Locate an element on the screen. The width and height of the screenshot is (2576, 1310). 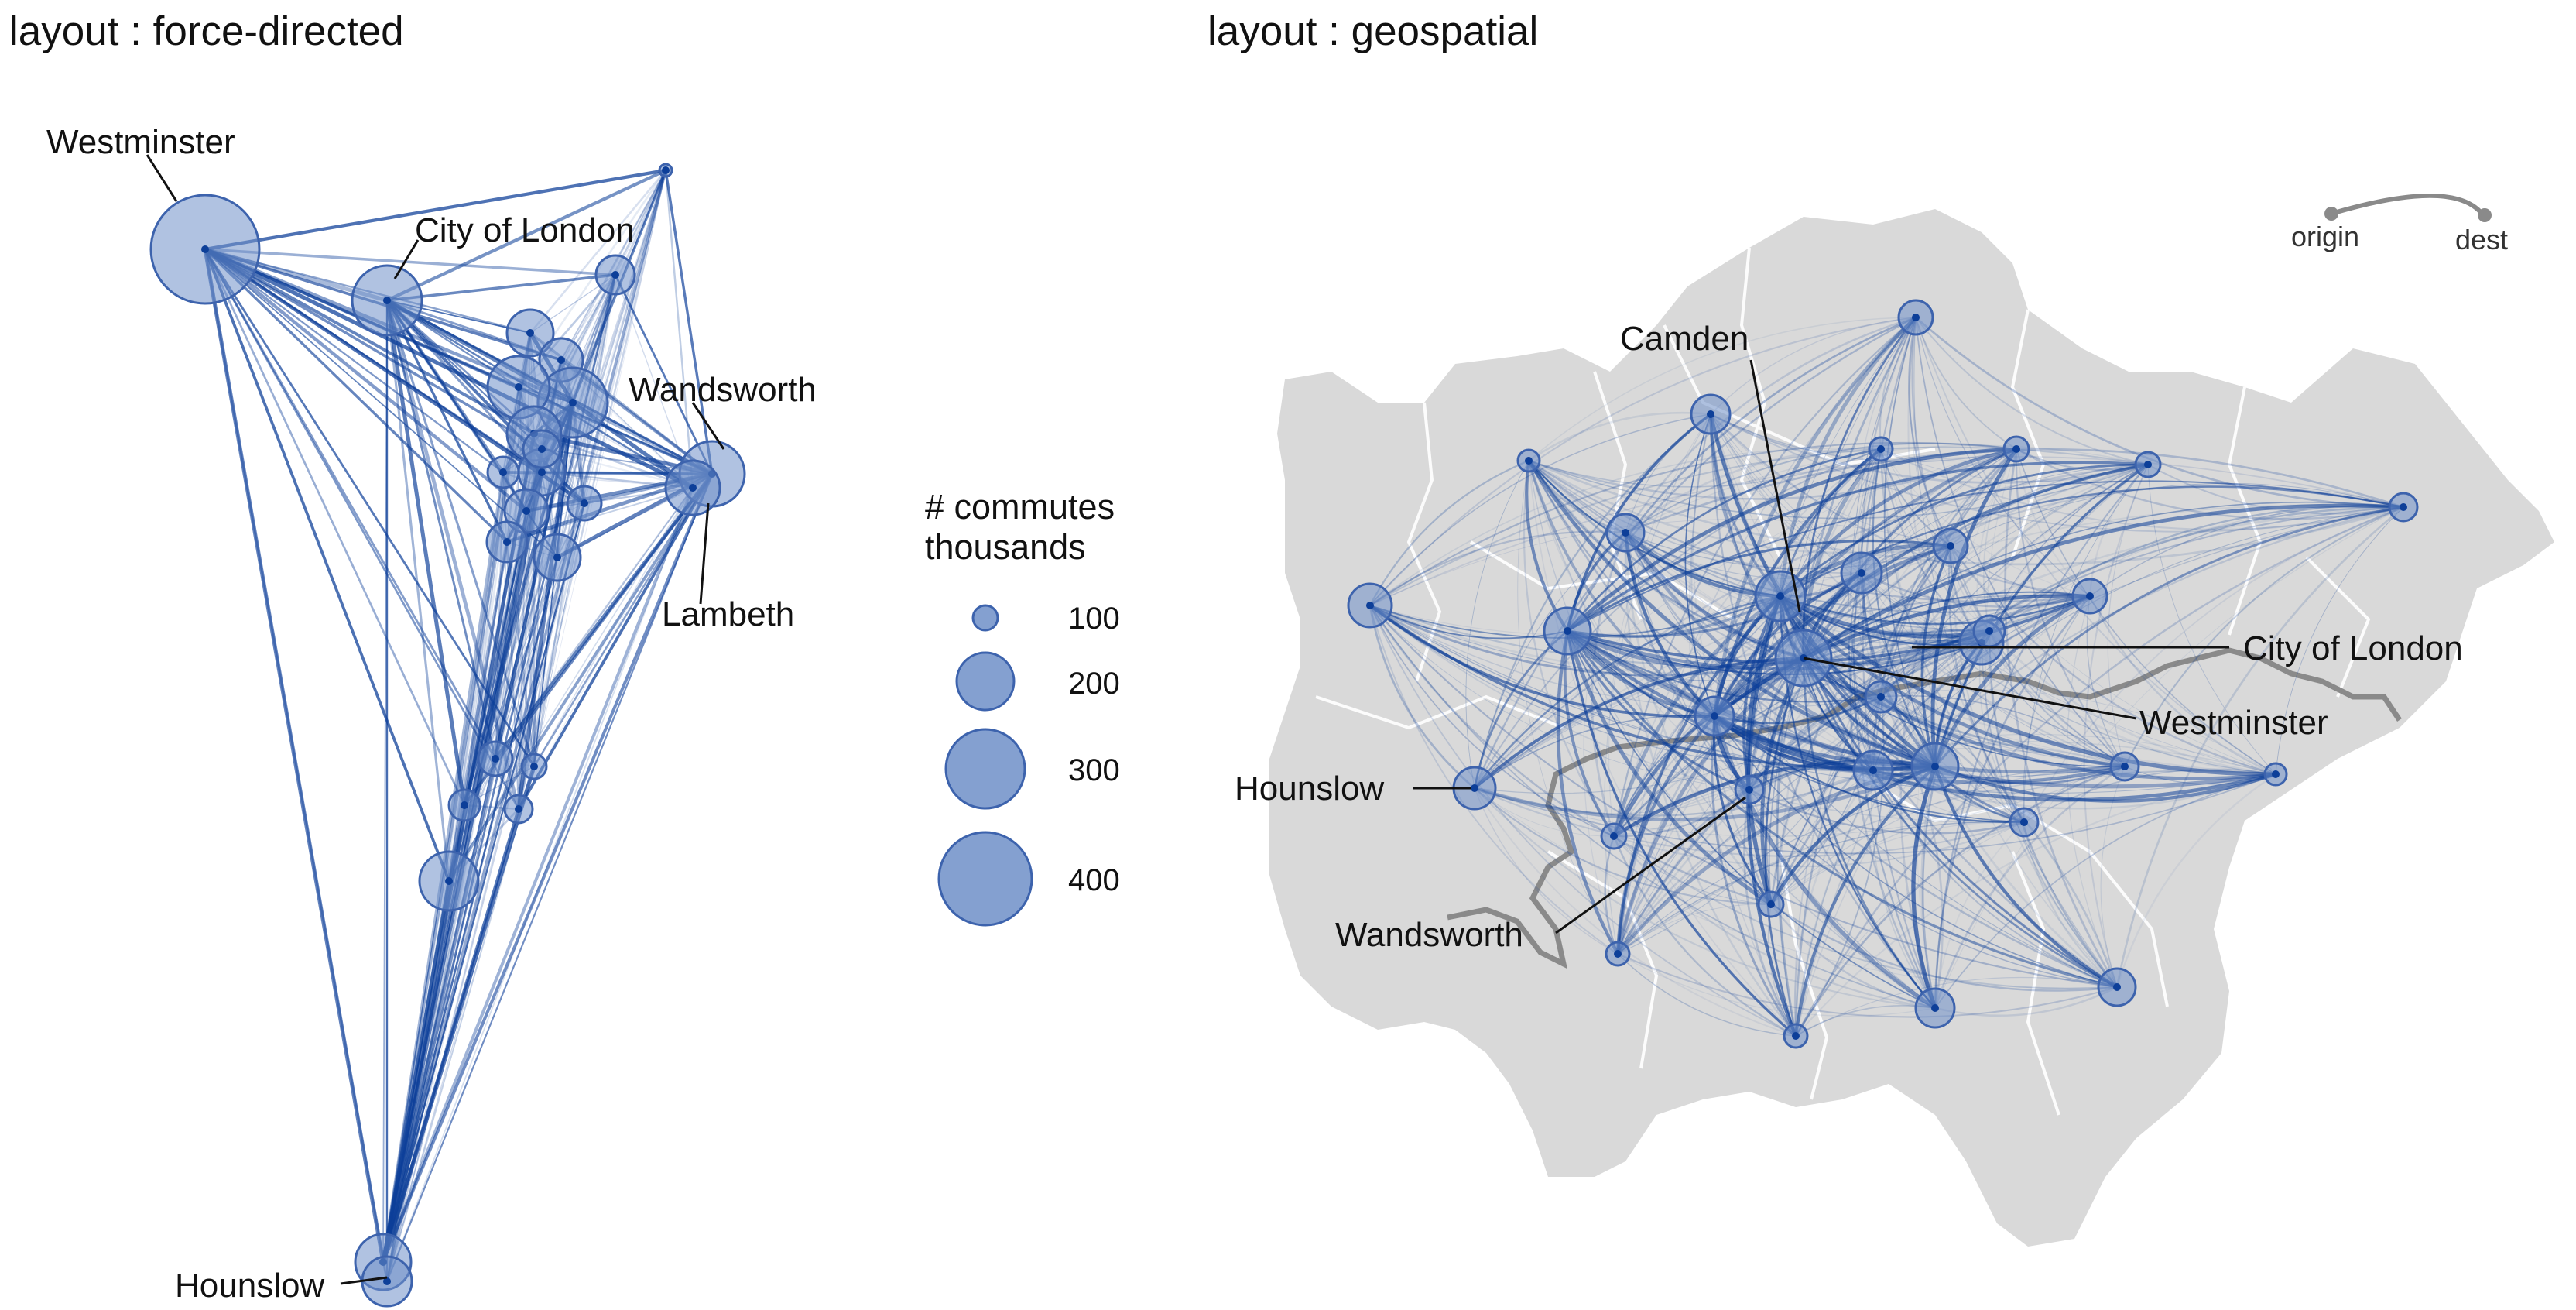
legend-value-200: 200 is located at coordinates (1094, 684).